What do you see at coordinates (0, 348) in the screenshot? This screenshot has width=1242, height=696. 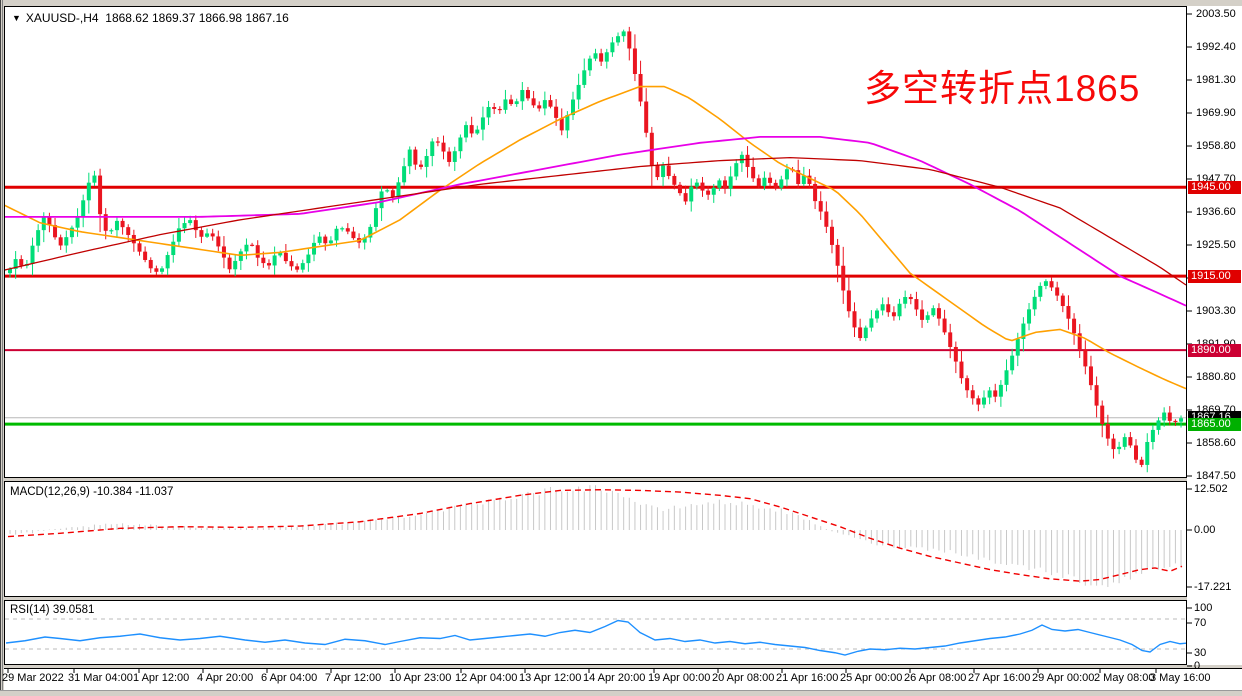 I see `window-left-edge` at bounding box center [0, 348].